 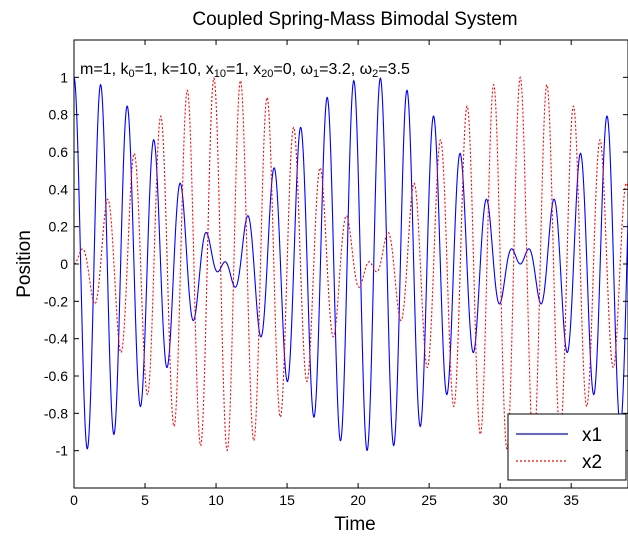 What do you see at coordinates (355, 524) in the screenshot?
I see `x-axis-label: Time` at bounding box center [355, 524].